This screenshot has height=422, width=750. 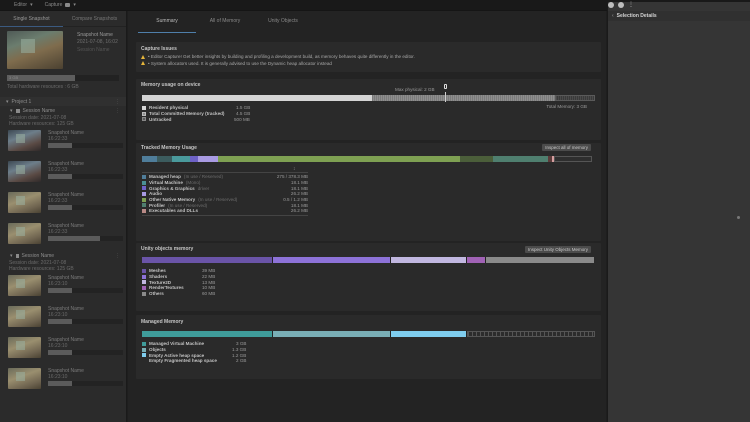 I want to click on resize-handle, so click(x=738, y=217).